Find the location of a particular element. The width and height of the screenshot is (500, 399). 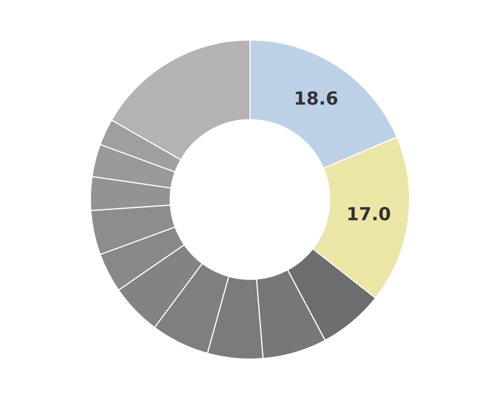

data-label: 17.0 is located at coordinates (369, 213).